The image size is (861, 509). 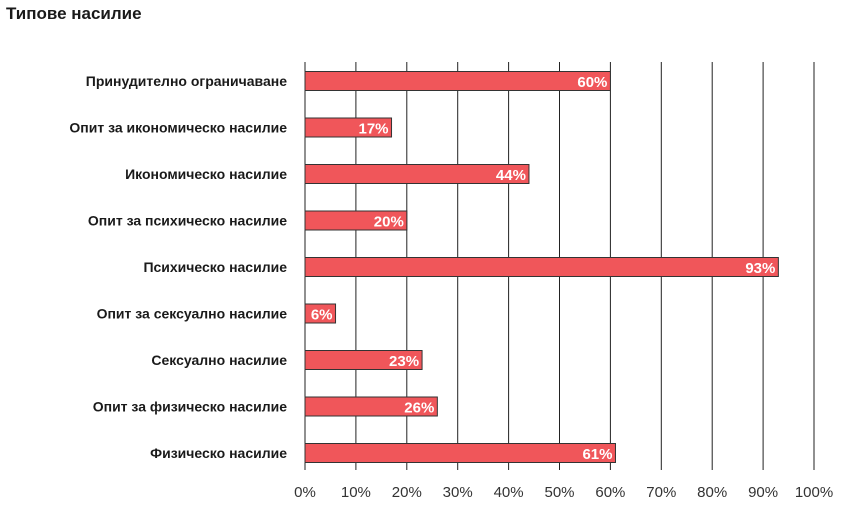 What do you see at coordinates (511, 175) in the screenshot?
I see `data-label: 44%` at bounding box center [511, 175].